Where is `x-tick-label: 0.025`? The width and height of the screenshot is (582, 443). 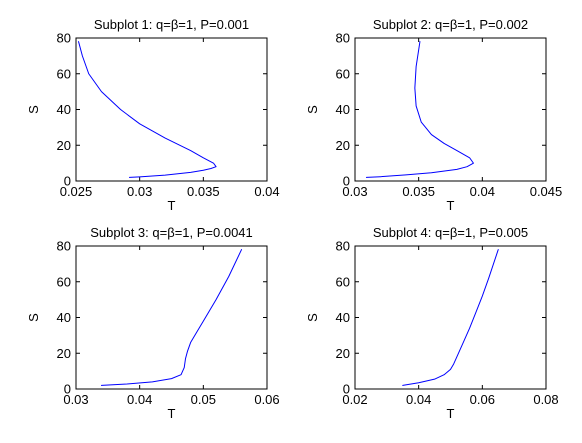 x-tick-label: 0.025 is located at coordinates (76, 191).